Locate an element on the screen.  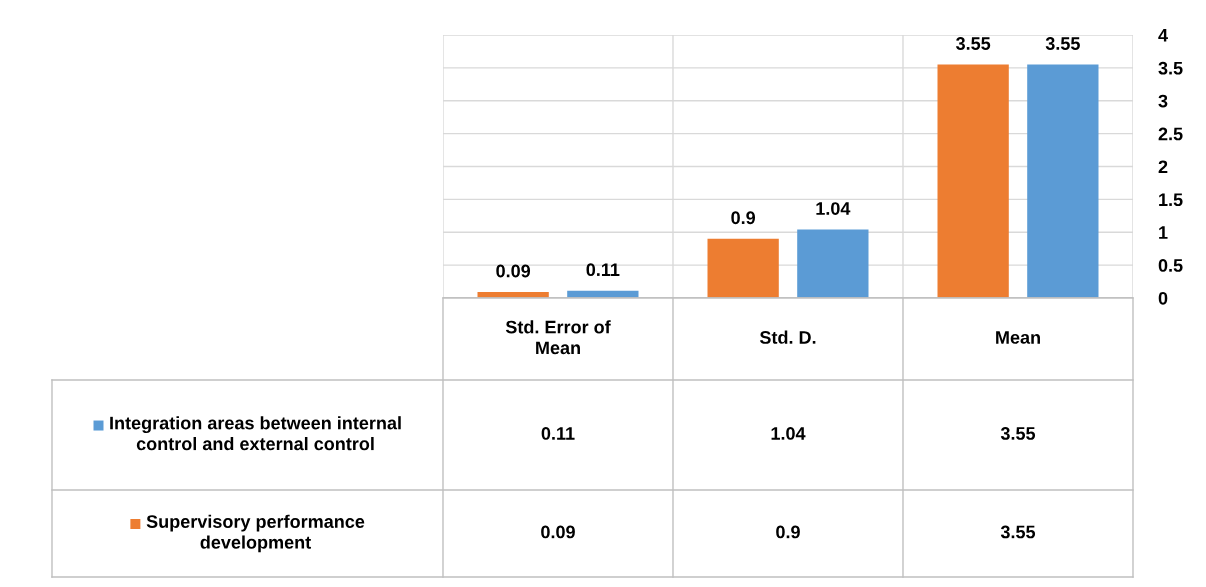
text: 0.11 is located at coordinates (558, 433).